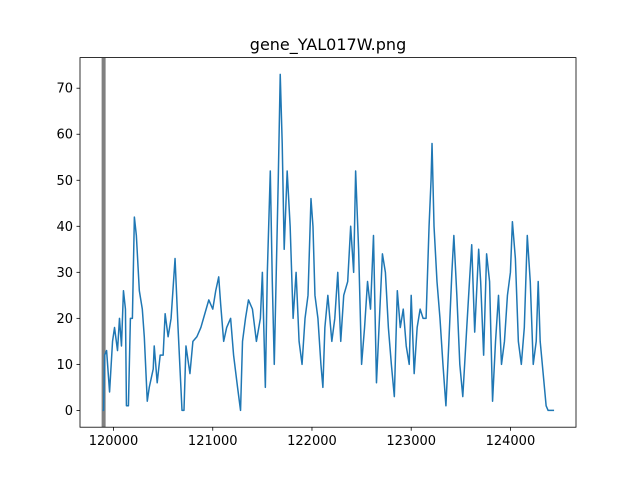  I want to click on x-tick-label: 120000, so click(114, 441).